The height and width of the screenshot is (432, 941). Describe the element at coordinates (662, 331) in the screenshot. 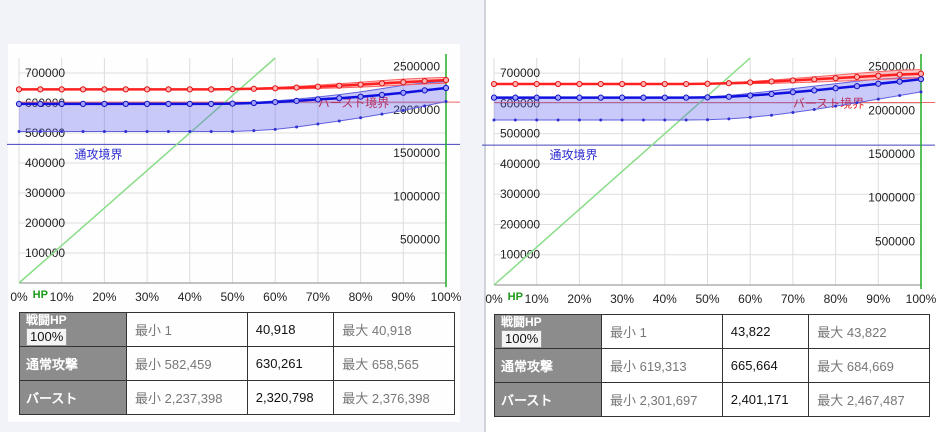

I see `hp-min: 最小 1` at that location.